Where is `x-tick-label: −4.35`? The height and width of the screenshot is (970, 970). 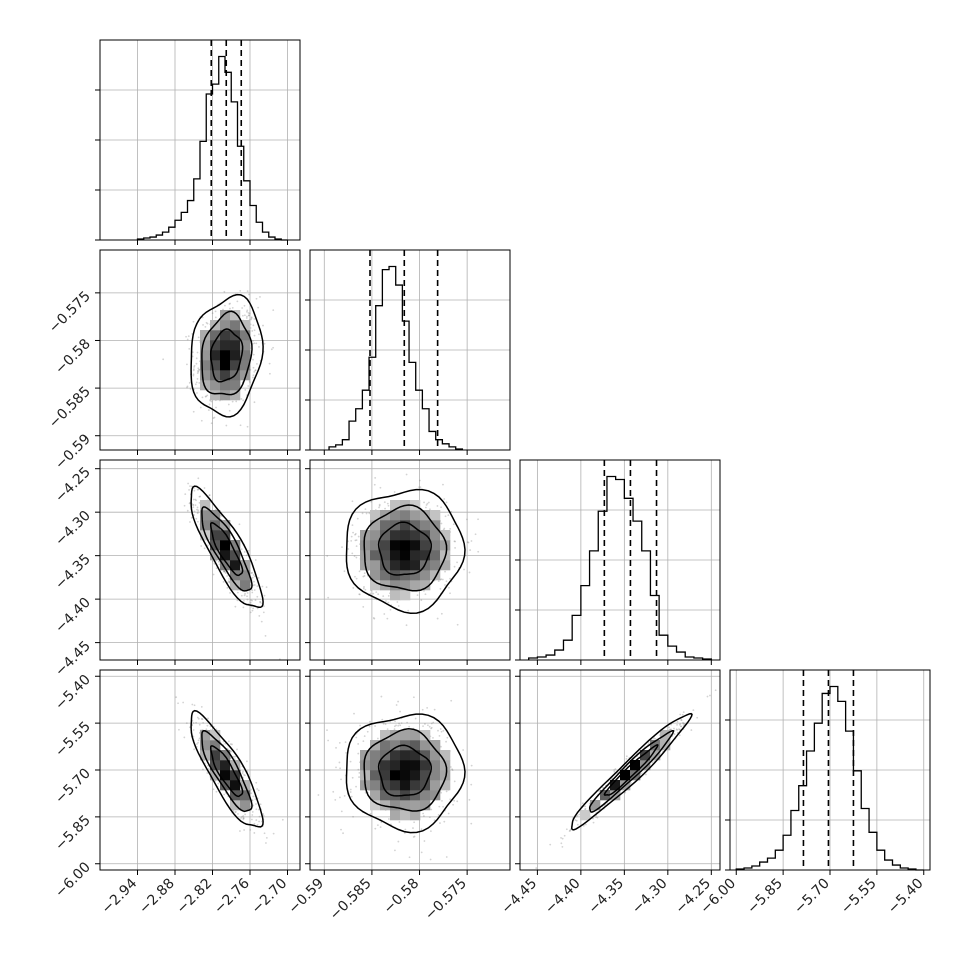 x-tick-label: −4.35 is located at coordinates (607, 897).